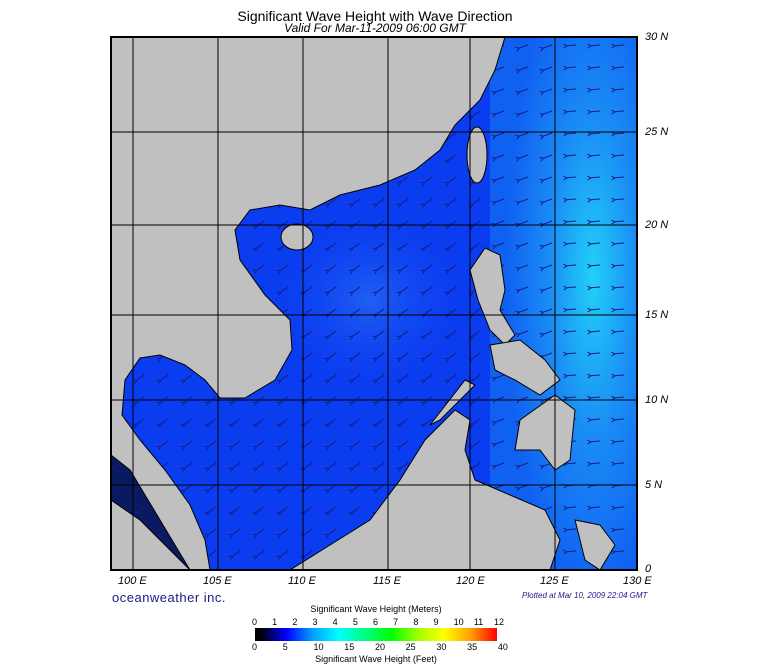  I want to click on lat-label: 10 N, so click(657, 400).